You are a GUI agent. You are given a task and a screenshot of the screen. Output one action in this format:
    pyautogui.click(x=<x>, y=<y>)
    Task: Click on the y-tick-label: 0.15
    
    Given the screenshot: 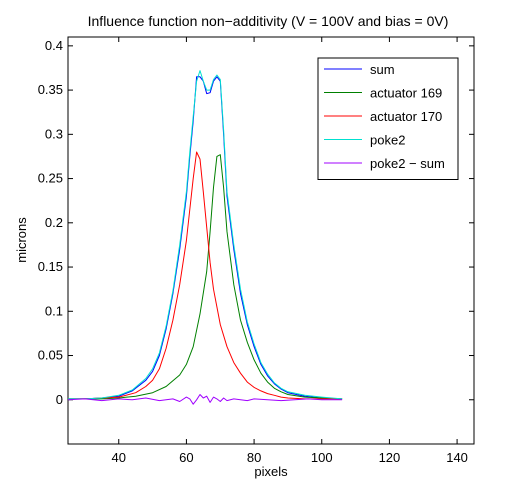 What is the action you would take?
    pyautogui.click(x=50, y=266)
    